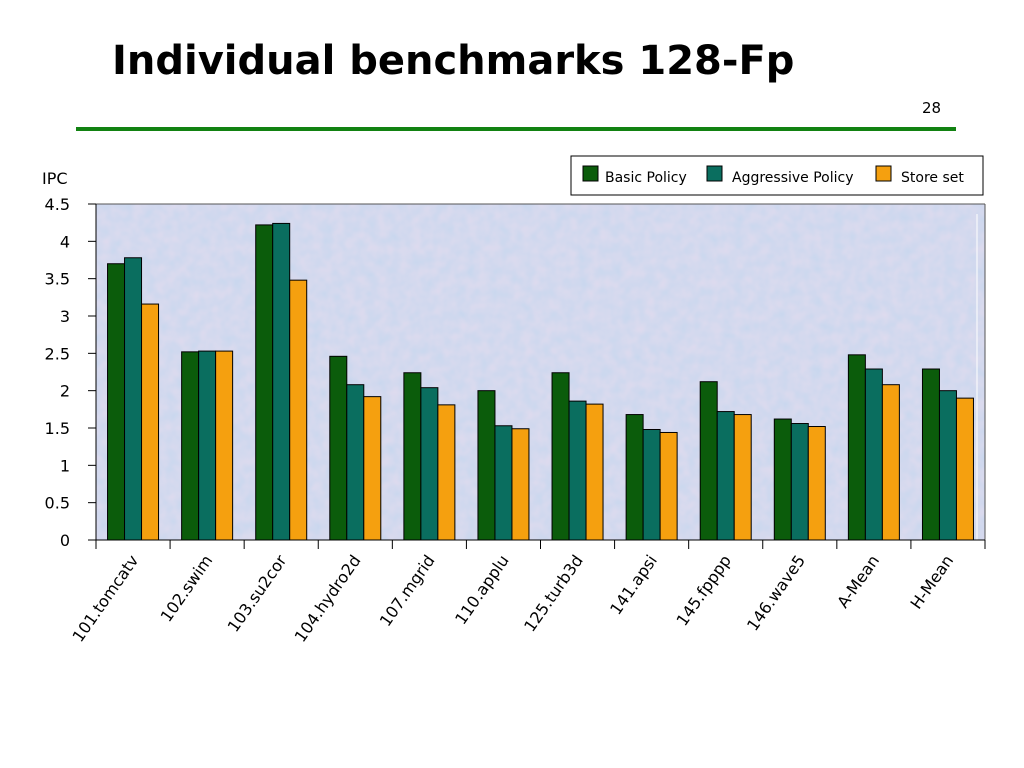  I want to click on x-category-label: 146.wave5, so click(776, 592).